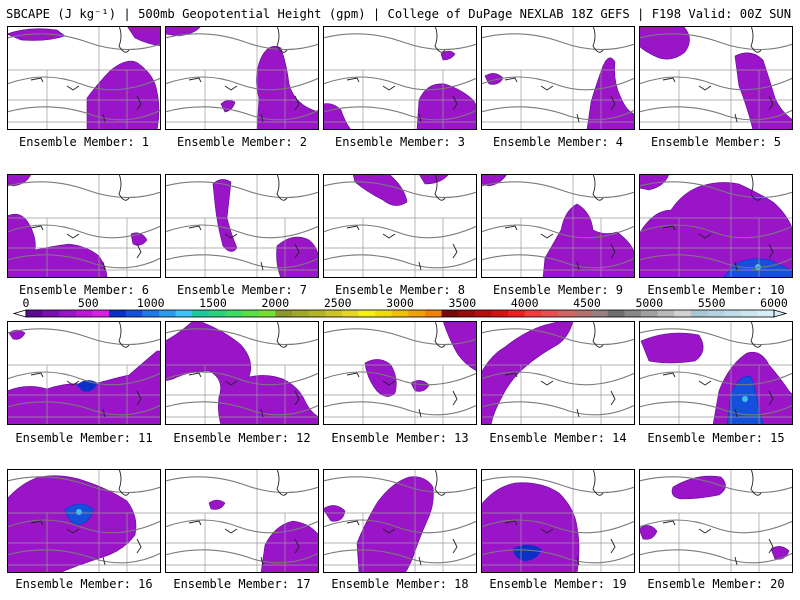  I want to click on colorbar-tick-label: 1000, so click(151, 303).